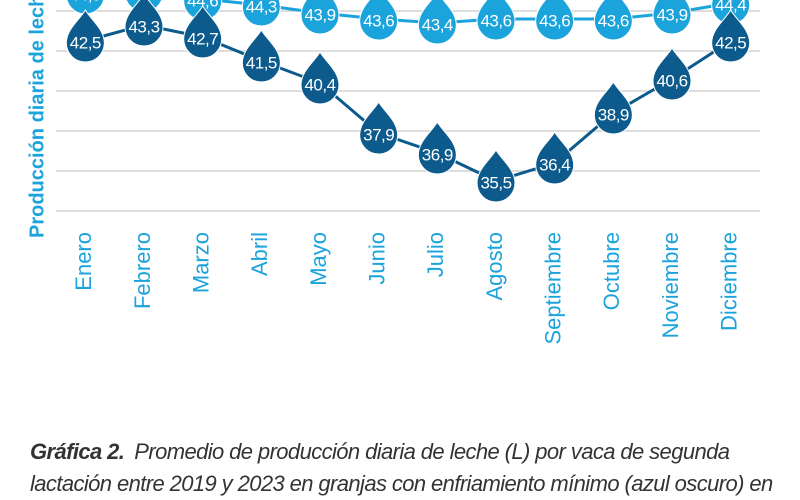 The width and height of the screenshot is (800, 500). Describe the element at coordinates (318, 259) in the screenshot. I see `x-tick-label: Mayo` at that location.